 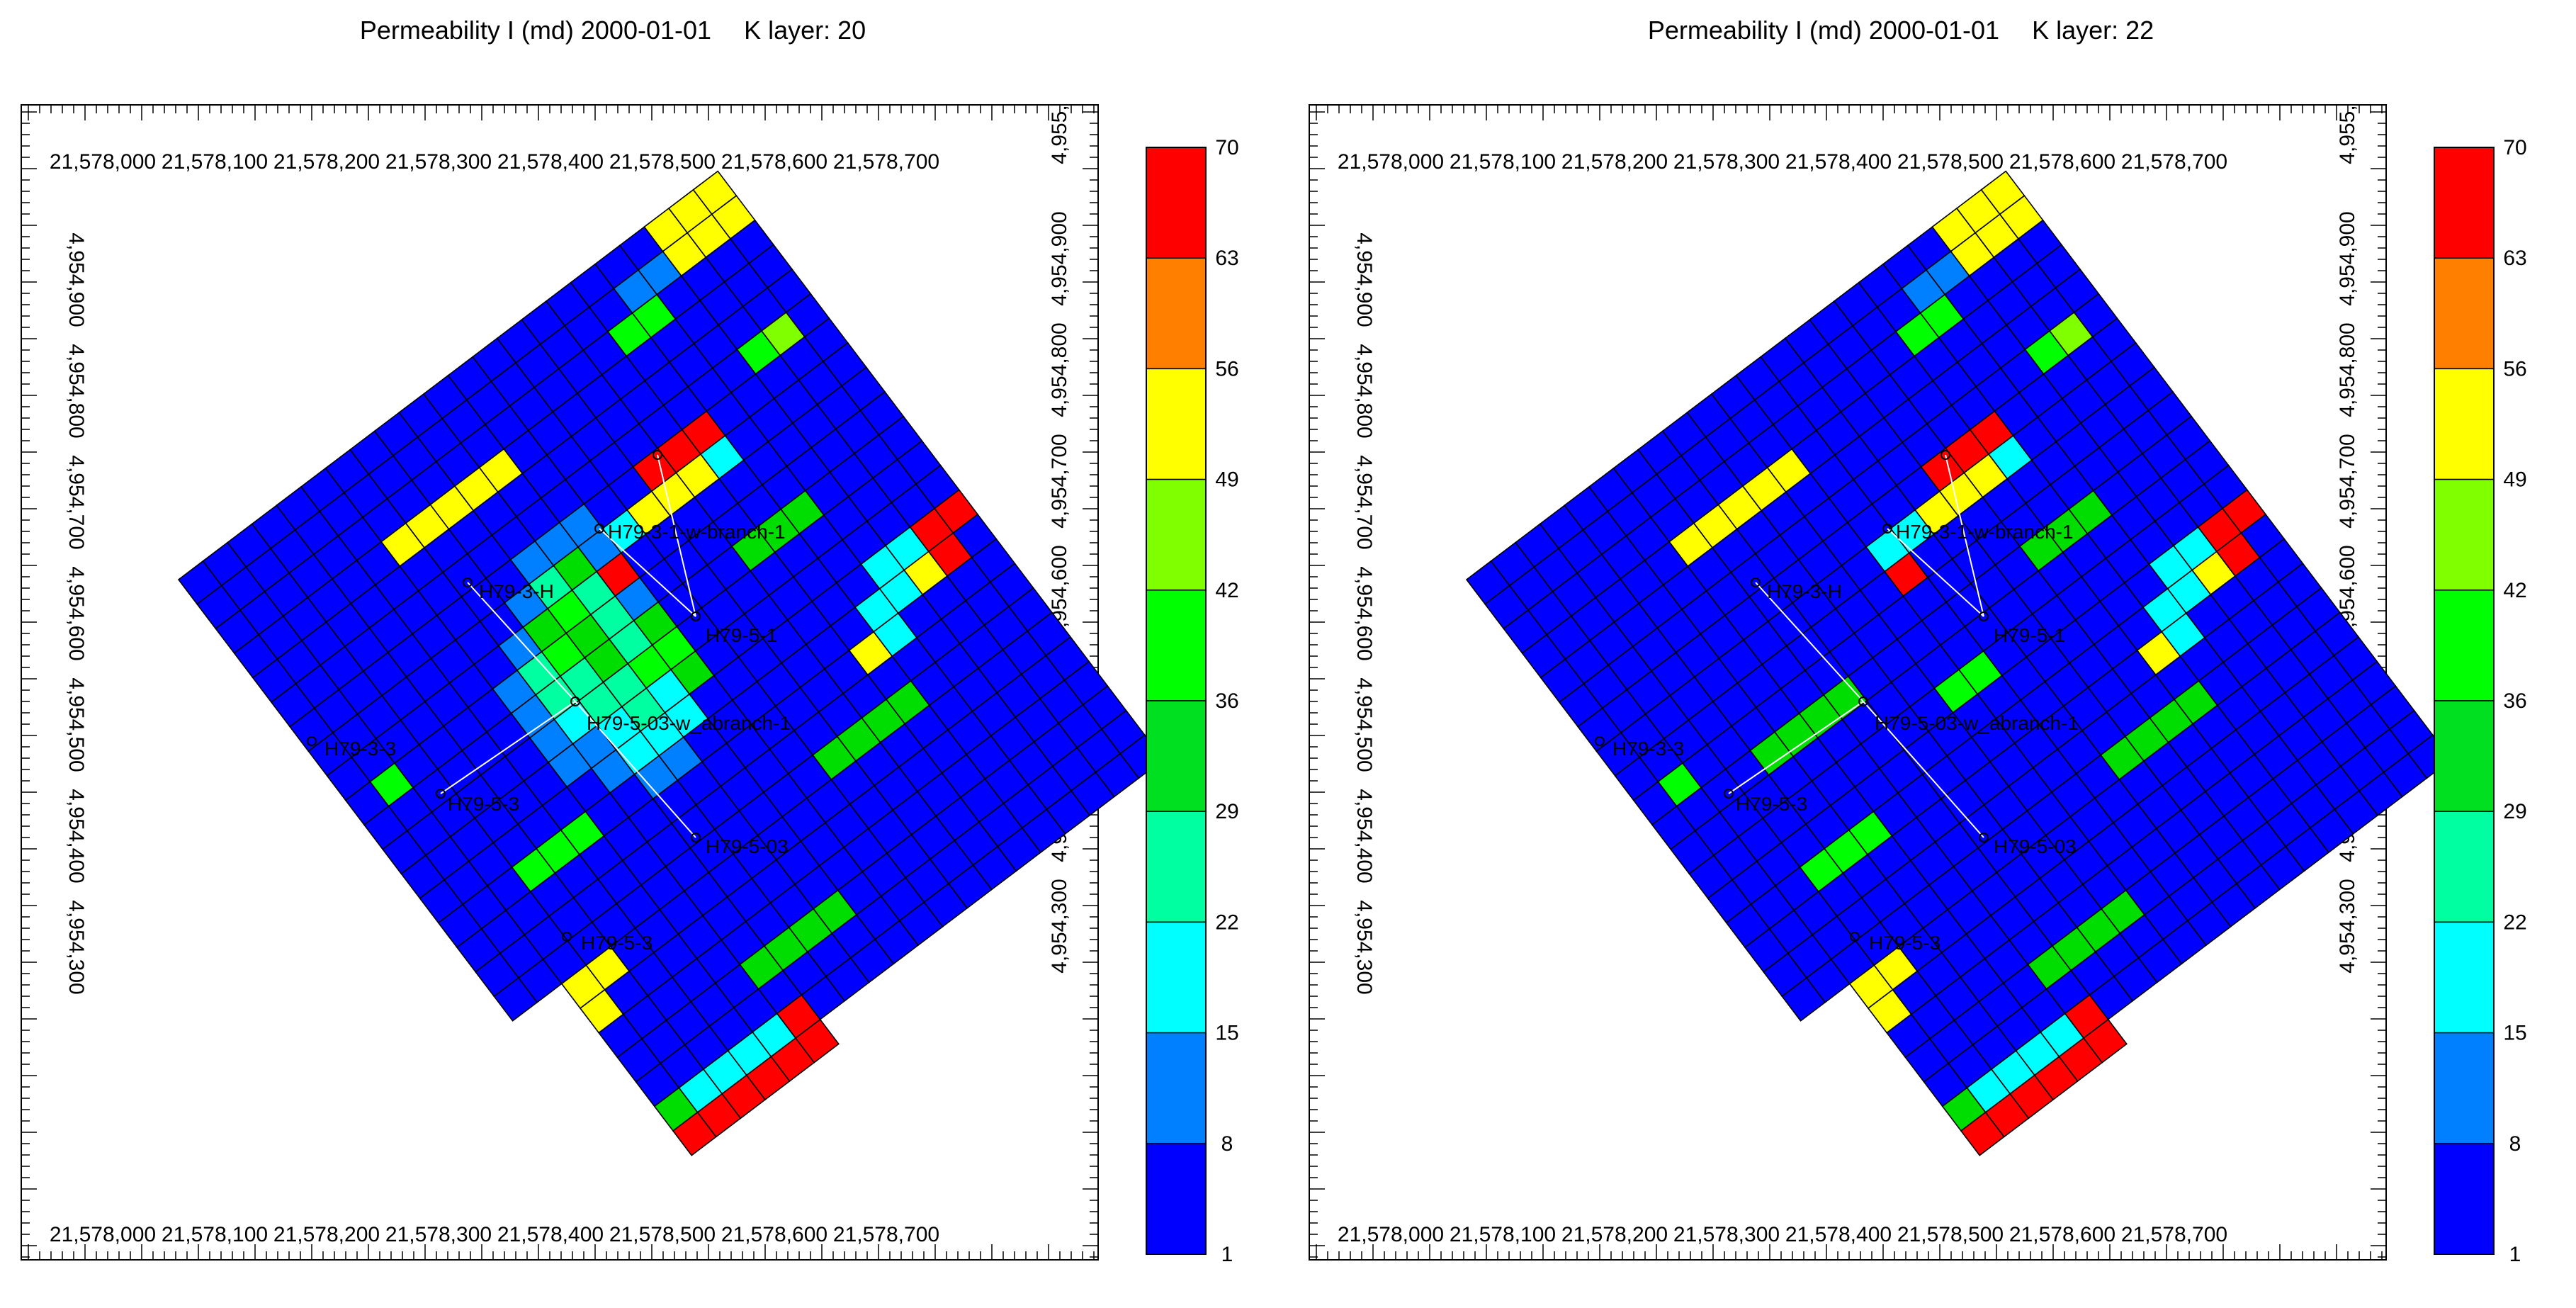 I want to click on well-label: H79-3-1-w-branch-1, so click(x=697, y=532).